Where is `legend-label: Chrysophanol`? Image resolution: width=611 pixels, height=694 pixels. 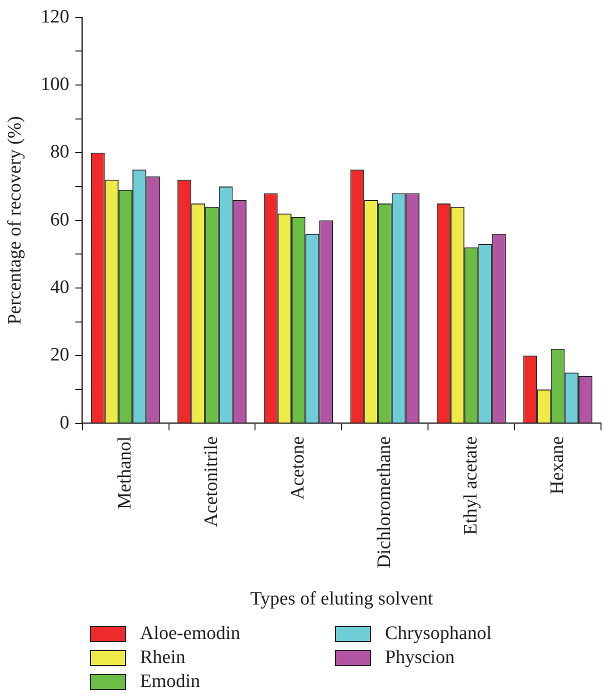 legend-label: Chrysophanol is located at coordinates (438, 634).